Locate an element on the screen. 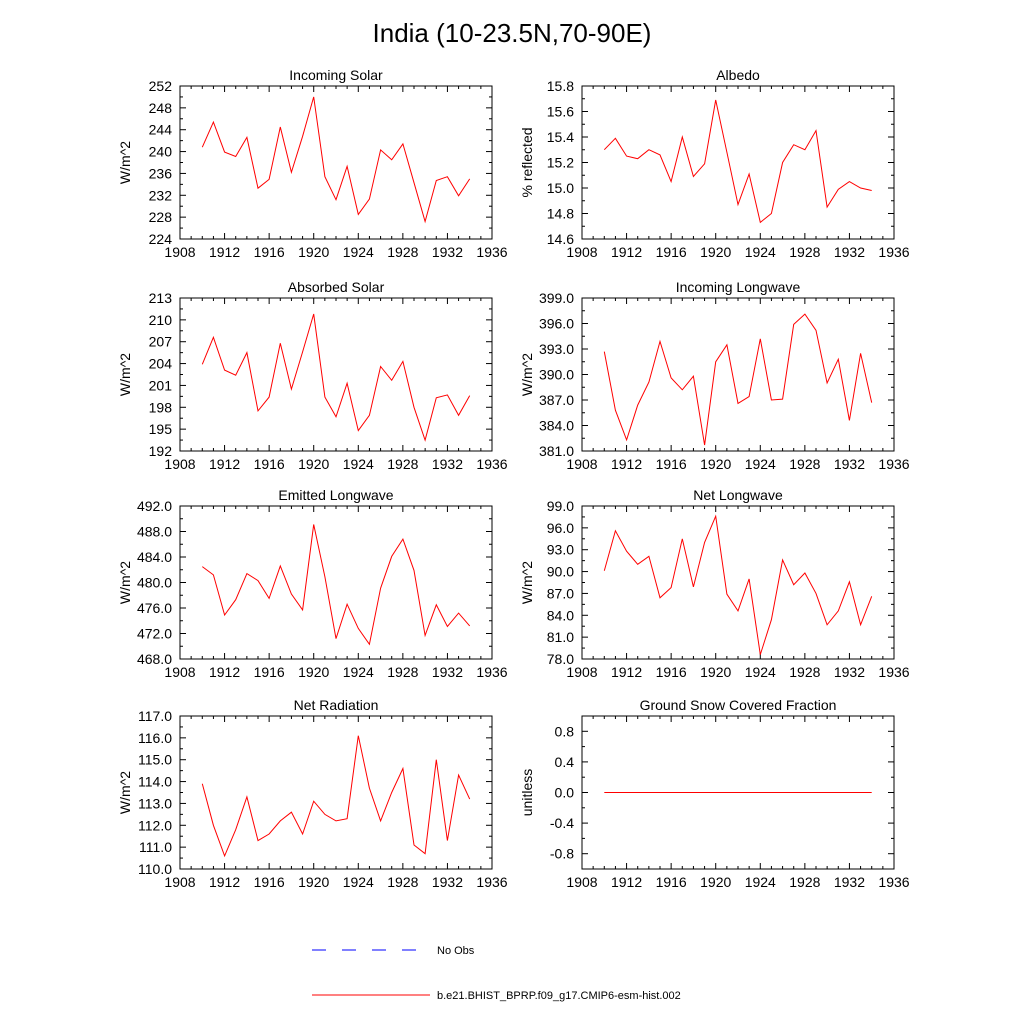 The image size is (1024, 1024). absorbed-solar-xtick-label: 1912 is located at coordinates (224, 464).